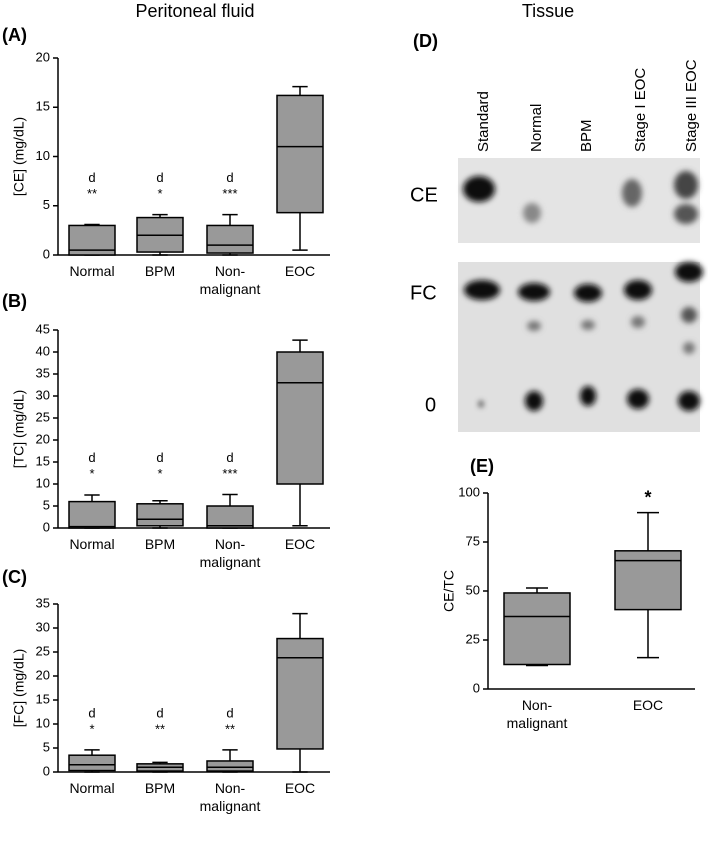 The width and height of the screenshot is (708, 846). Describe the element at coordinates (19, 156) in the screenshot. I see `y-axis-title: [CE] (mg/dL)` at that location.